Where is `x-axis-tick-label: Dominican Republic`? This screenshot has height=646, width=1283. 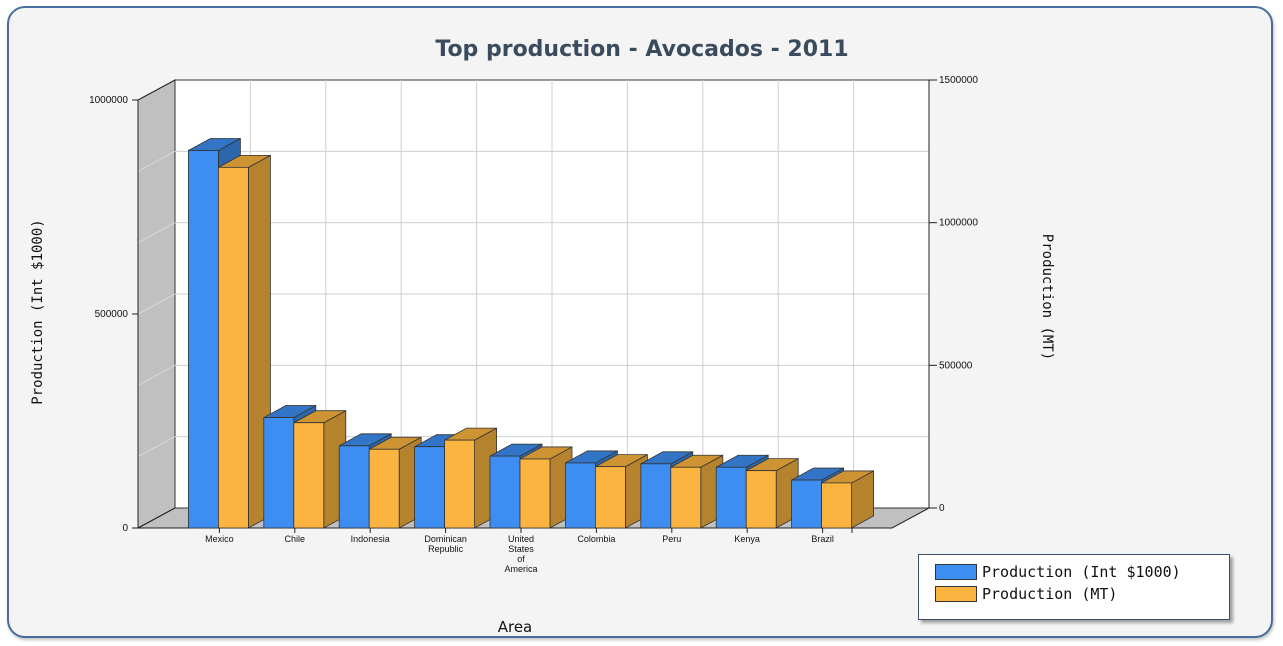 x-axis-tick-label: Dominican Republic is located at coordinates (445, 544).